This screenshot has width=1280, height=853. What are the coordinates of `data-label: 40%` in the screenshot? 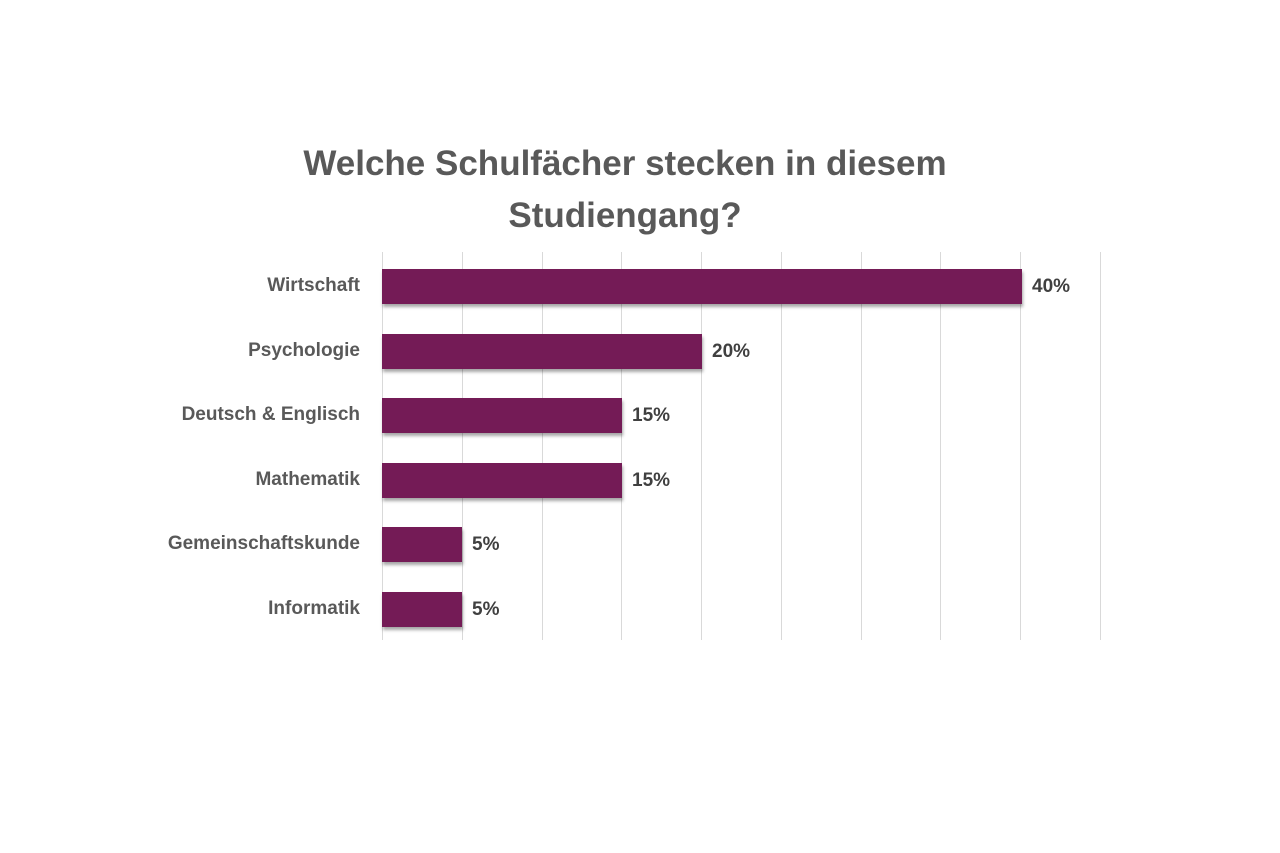 It's located at (1051, 286).